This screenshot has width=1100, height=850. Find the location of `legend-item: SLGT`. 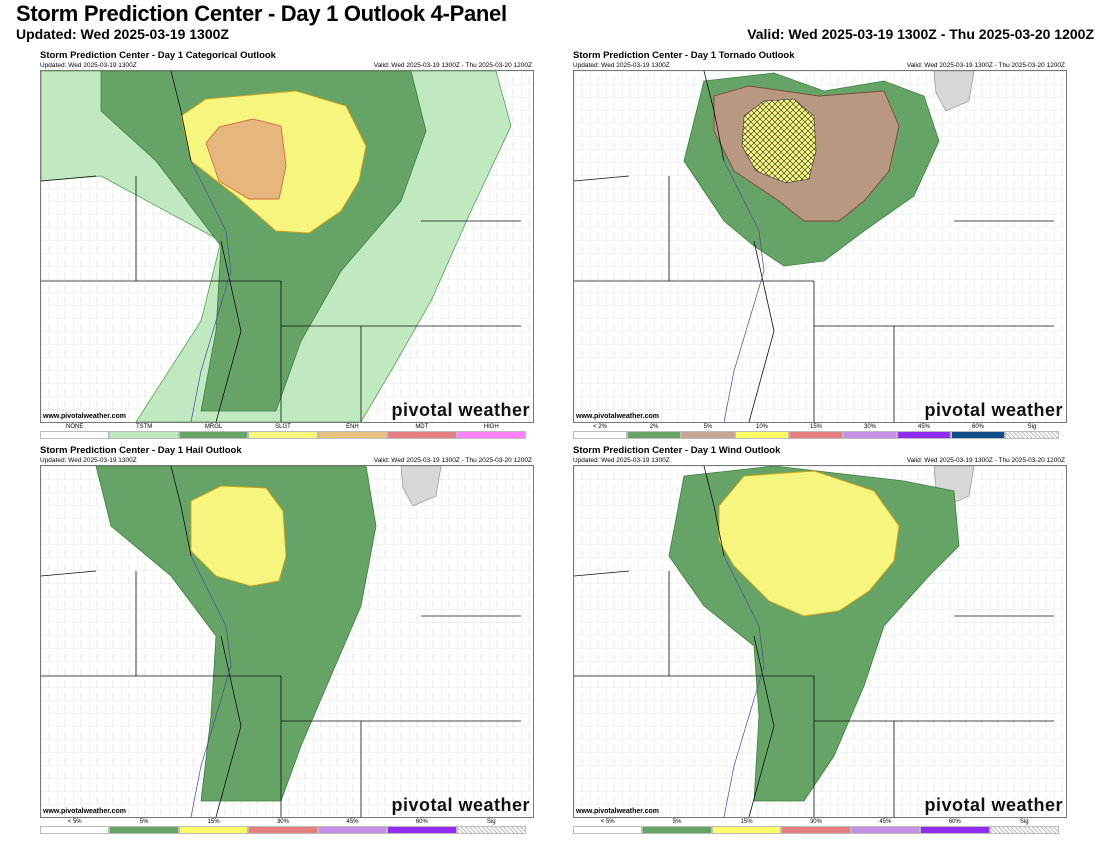

legend-item: SLGT is located at coordinates (283, 431).